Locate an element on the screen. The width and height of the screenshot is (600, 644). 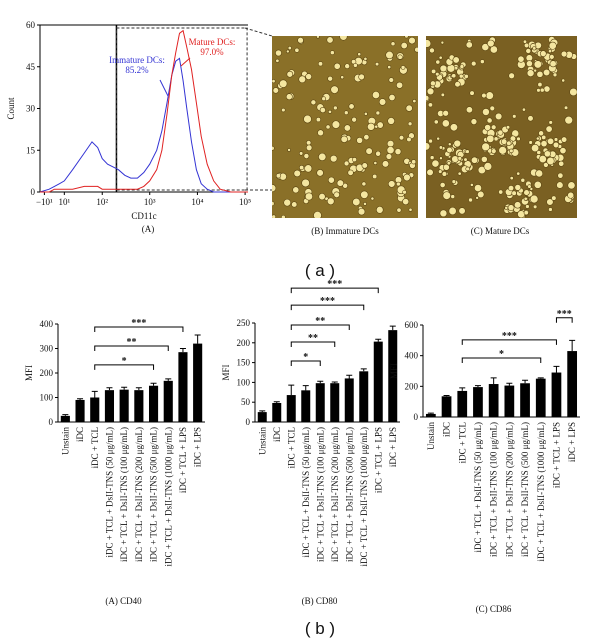
x-tick-label: iDC is located at coordinates (277, 434).